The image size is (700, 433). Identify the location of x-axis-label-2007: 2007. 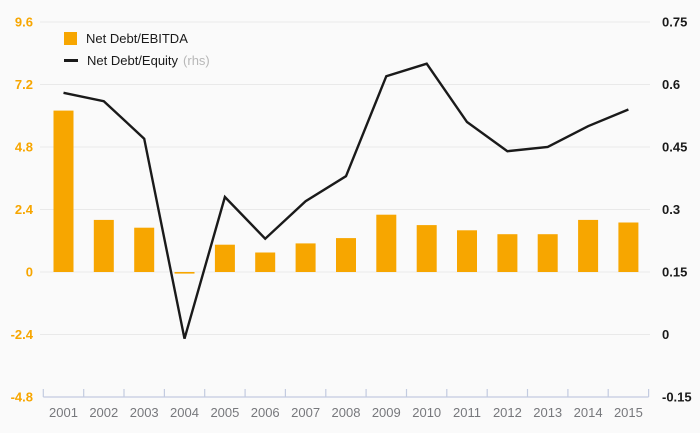
(305, 412).